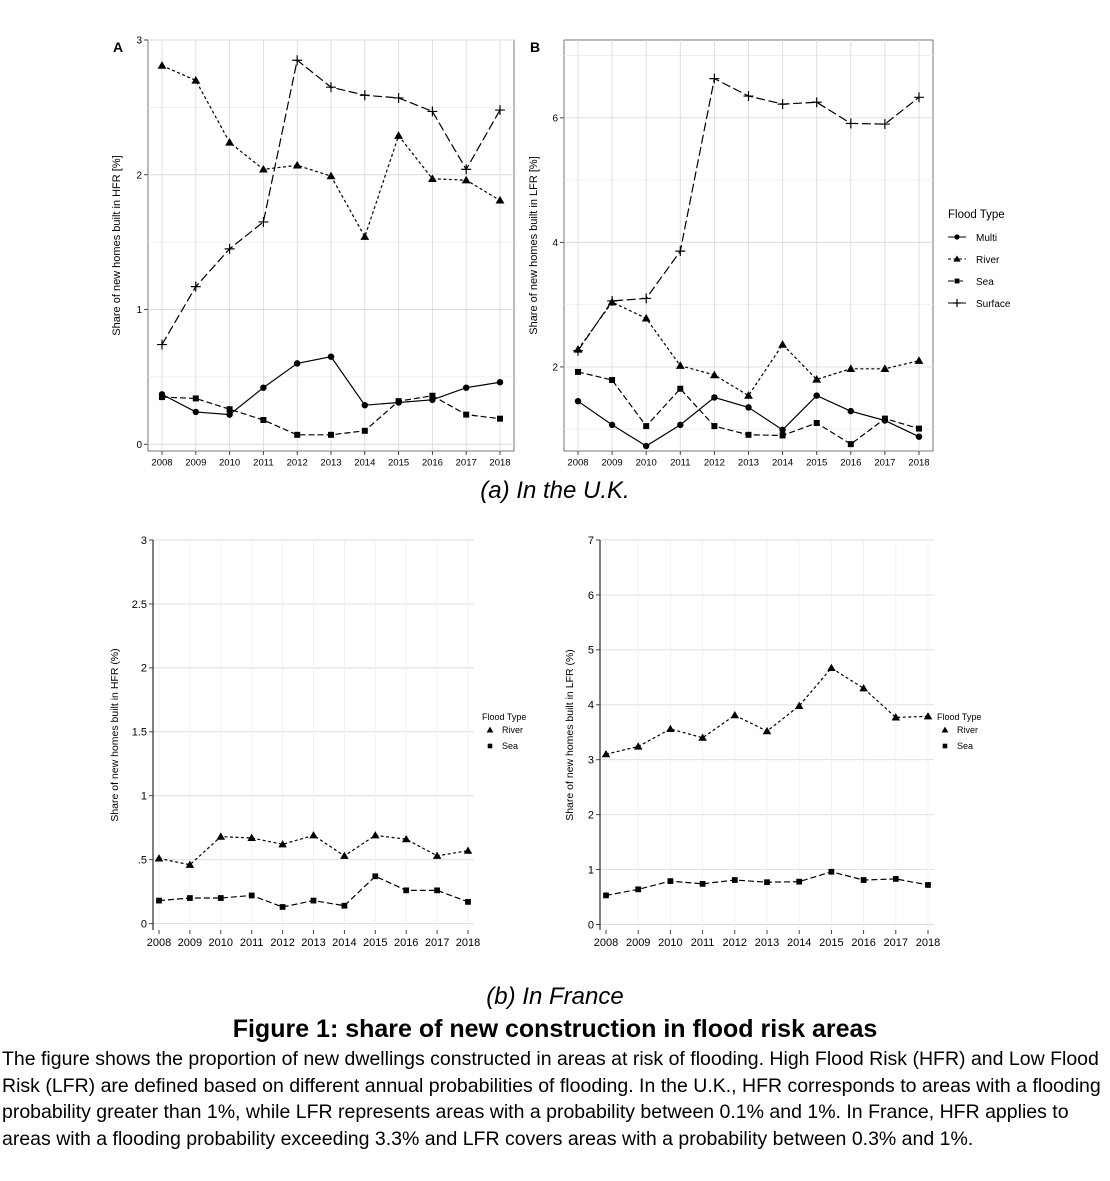  I want to click on legend-item-sea: Sea, so click(957, 746).